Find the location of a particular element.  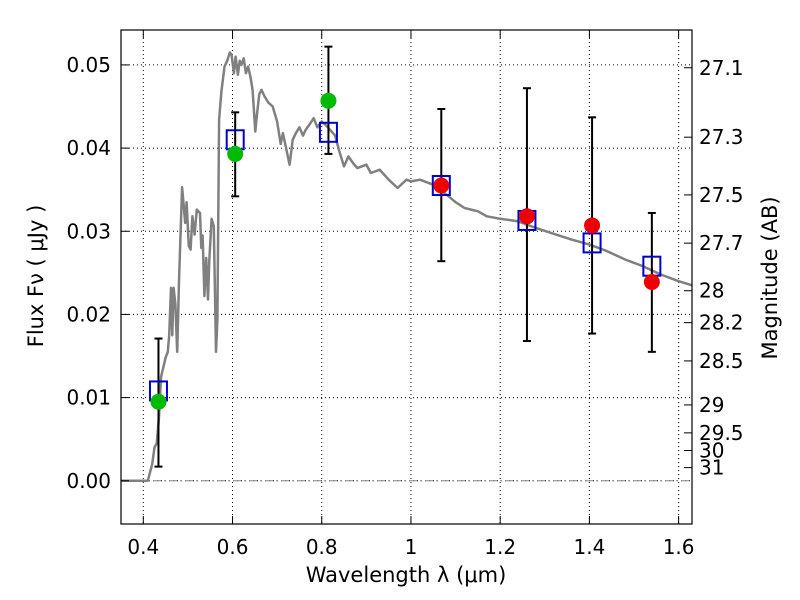

y-axis-label: Flux Fν ( μJy ) is located at coordinates (36, 276).